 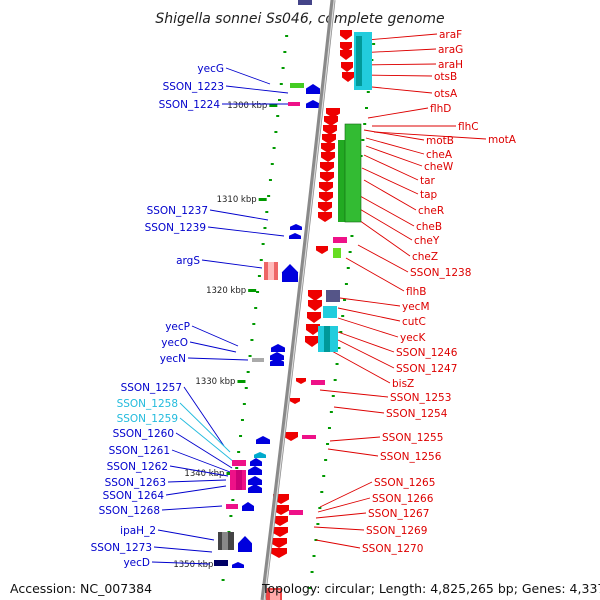 I want to click on gene-label: SSON_1269, so click(x=396, y=531).